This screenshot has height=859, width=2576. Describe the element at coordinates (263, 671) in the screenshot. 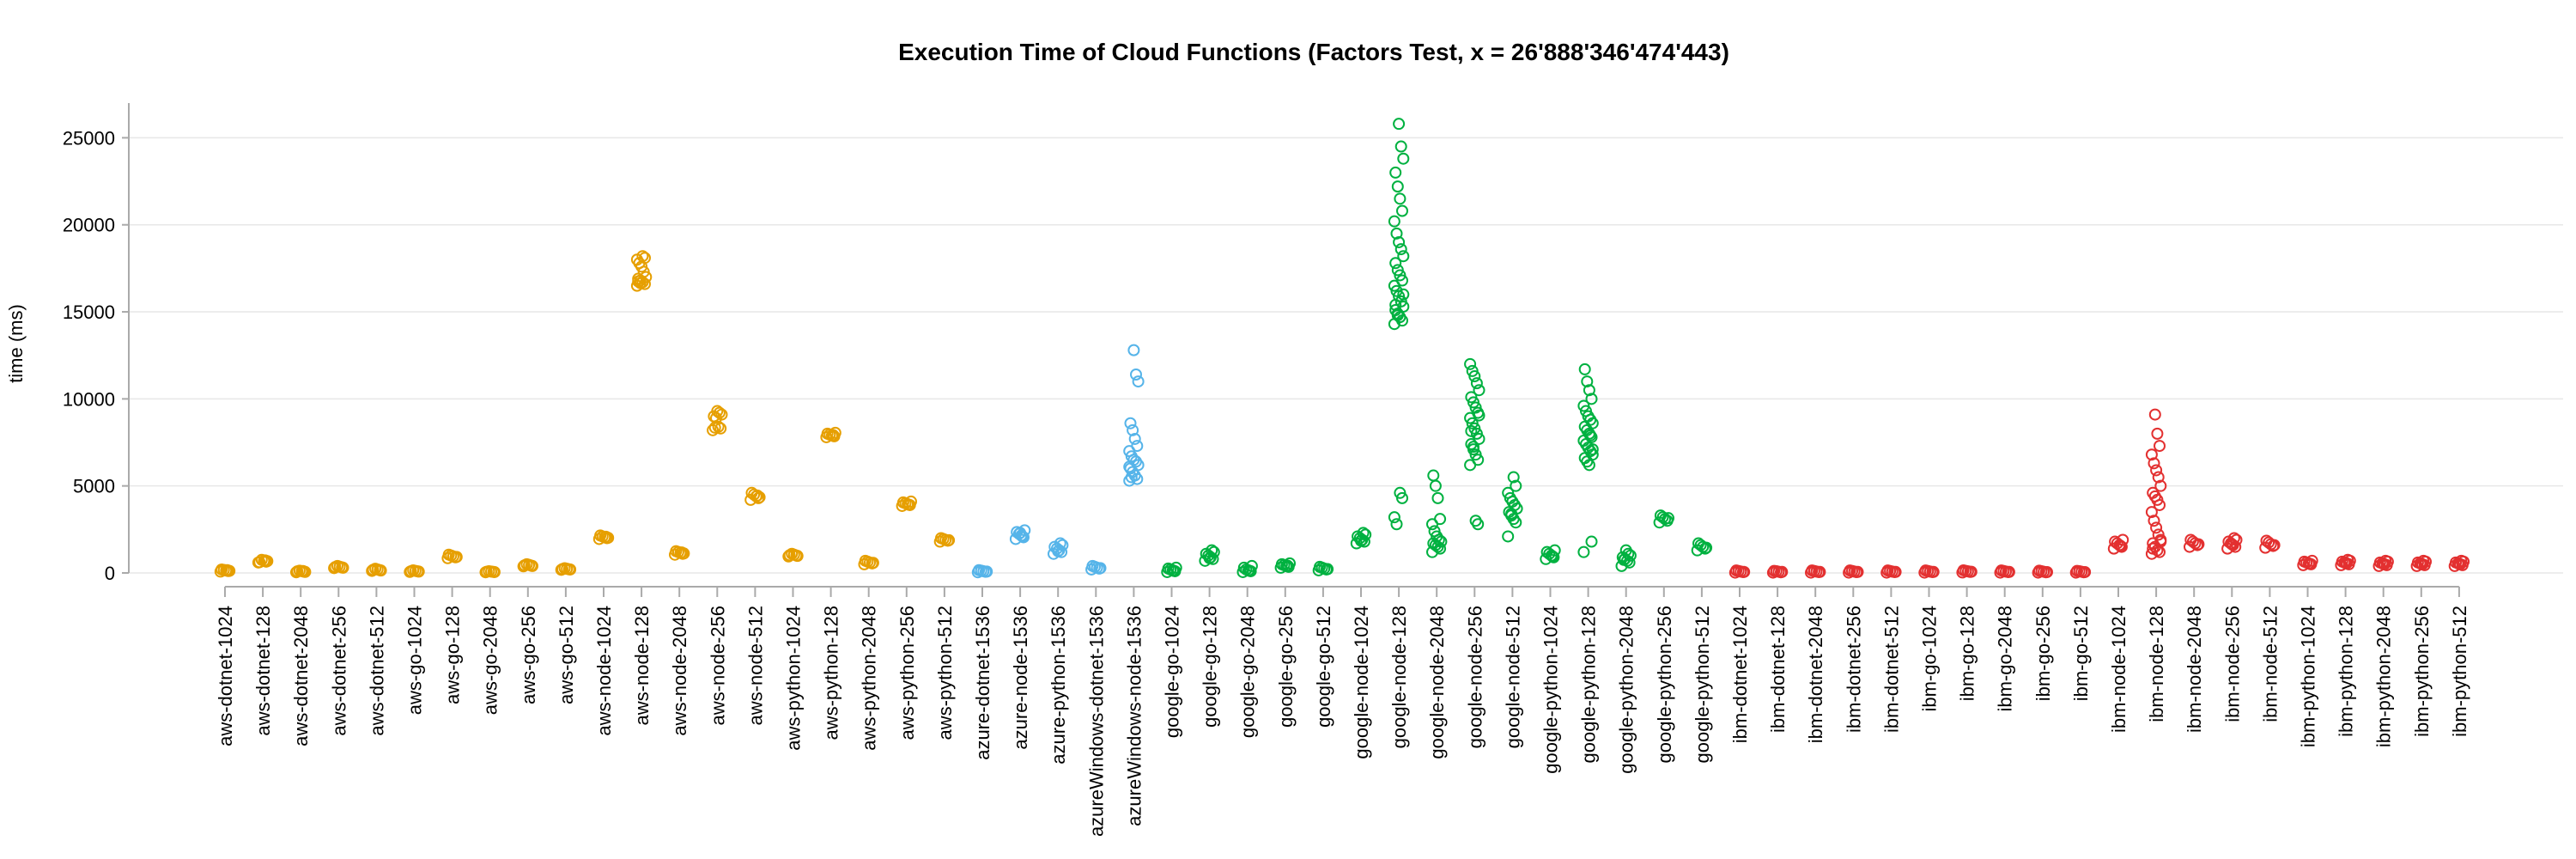

I see `x-tick-label: aws-dotnet-128` at that location.